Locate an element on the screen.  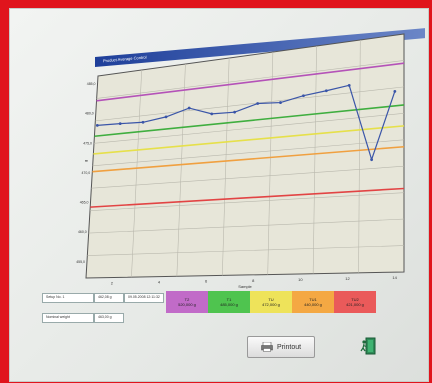
legend-value: 485,000 g is located at coordinates (229, 304).